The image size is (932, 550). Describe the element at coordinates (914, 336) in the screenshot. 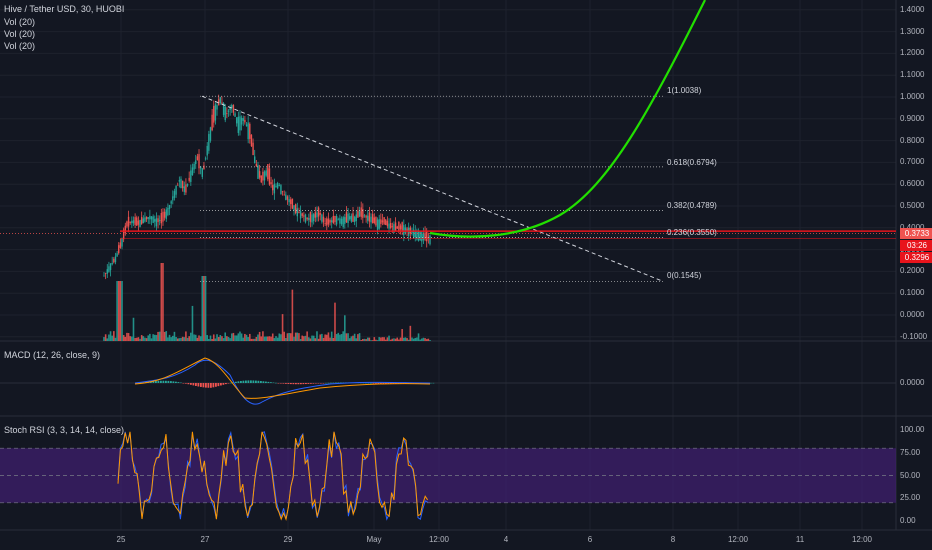

I see `price-axis-label: -0.1000` at that location.